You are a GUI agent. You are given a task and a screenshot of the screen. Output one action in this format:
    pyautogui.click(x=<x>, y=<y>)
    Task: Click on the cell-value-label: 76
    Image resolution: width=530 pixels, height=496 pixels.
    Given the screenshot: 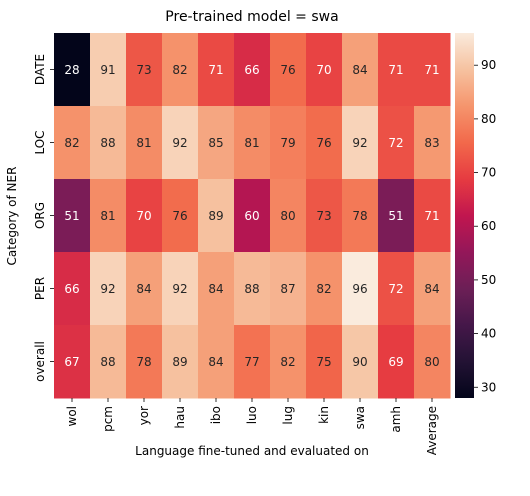 What is the action you would take?
    pyautogui.click(x=179, y=216)
    